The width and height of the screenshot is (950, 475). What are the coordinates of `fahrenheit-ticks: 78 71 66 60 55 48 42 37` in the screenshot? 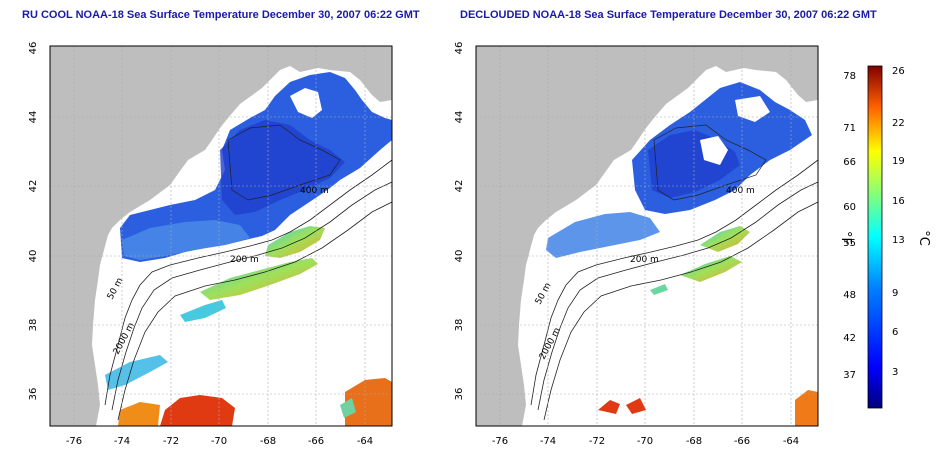 It's located at (849, 226).